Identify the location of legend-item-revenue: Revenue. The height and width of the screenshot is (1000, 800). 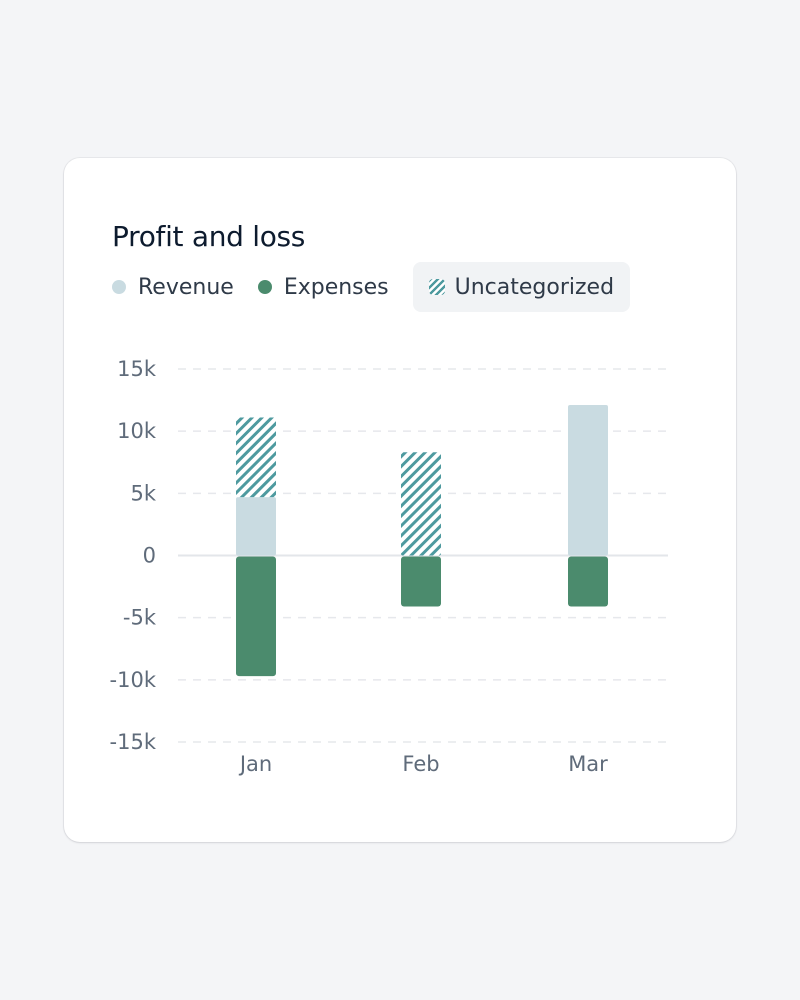
(173, 287).